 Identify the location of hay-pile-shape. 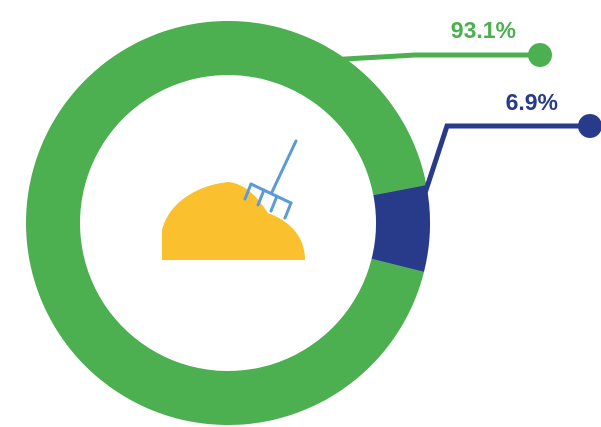
(233, 221).